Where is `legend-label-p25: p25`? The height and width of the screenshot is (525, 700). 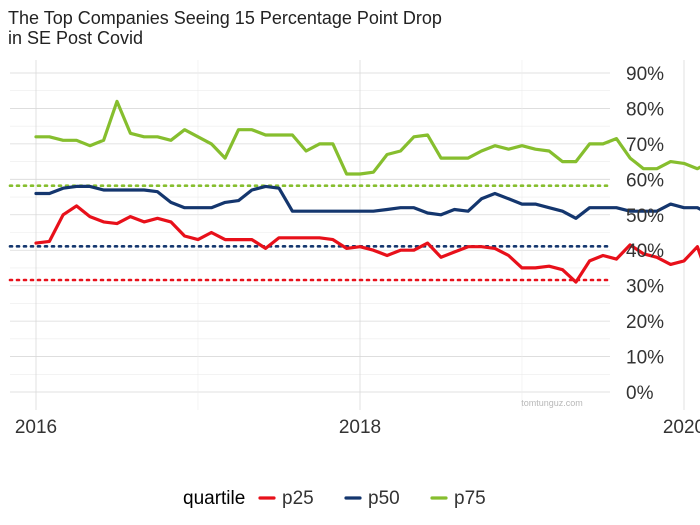
legend-label-p25: p25 is located at coordinates (298, 498).